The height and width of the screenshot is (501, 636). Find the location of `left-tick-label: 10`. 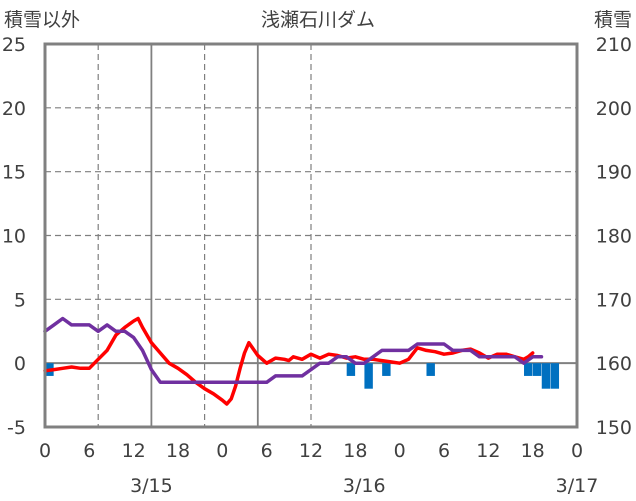

left-tick-label: 10 is located at coordinates (14, 237).